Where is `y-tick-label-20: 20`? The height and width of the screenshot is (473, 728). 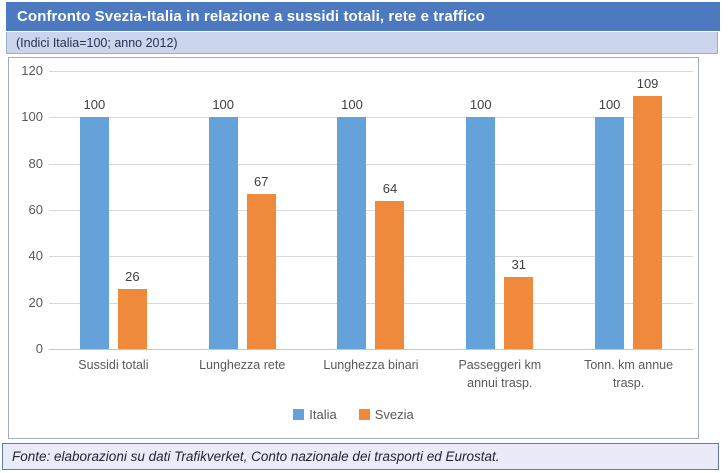 y-tick-label-20: 20 is located at coordinates (35, 302).